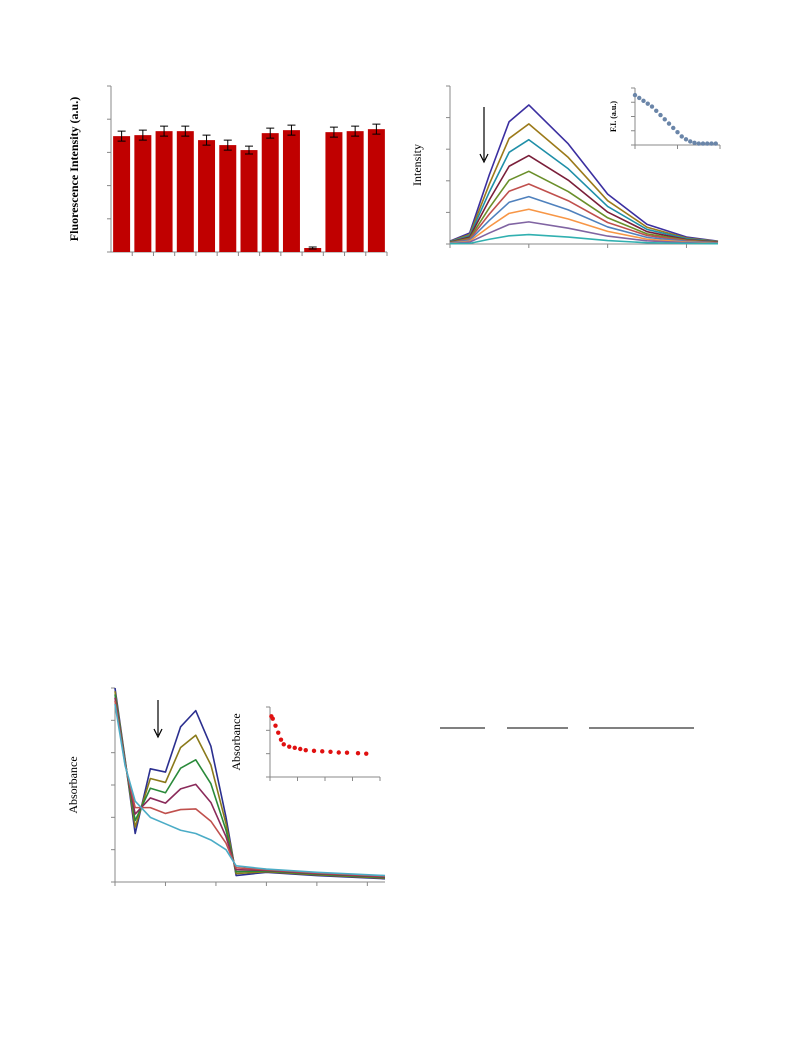 The image size is (793, 1057). I want to click on y-axis-label: Fluorescence Intensity (a.u.), so click(74, 169).